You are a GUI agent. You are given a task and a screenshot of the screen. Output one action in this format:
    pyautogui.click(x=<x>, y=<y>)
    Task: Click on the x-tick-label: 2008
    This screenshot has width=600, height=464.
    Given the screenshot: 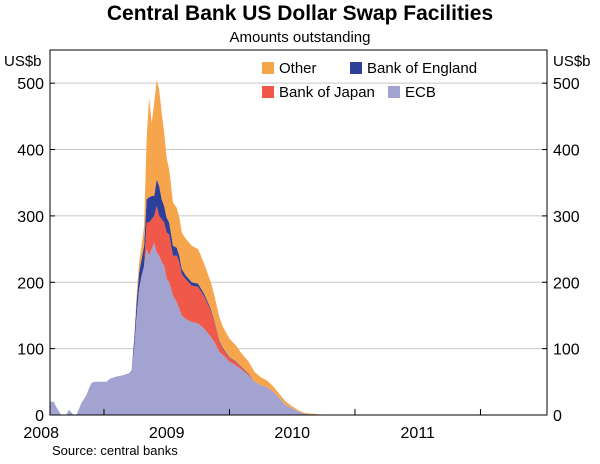 What is the action you would take?
    pyautogui.click(x=41, y=433)
    